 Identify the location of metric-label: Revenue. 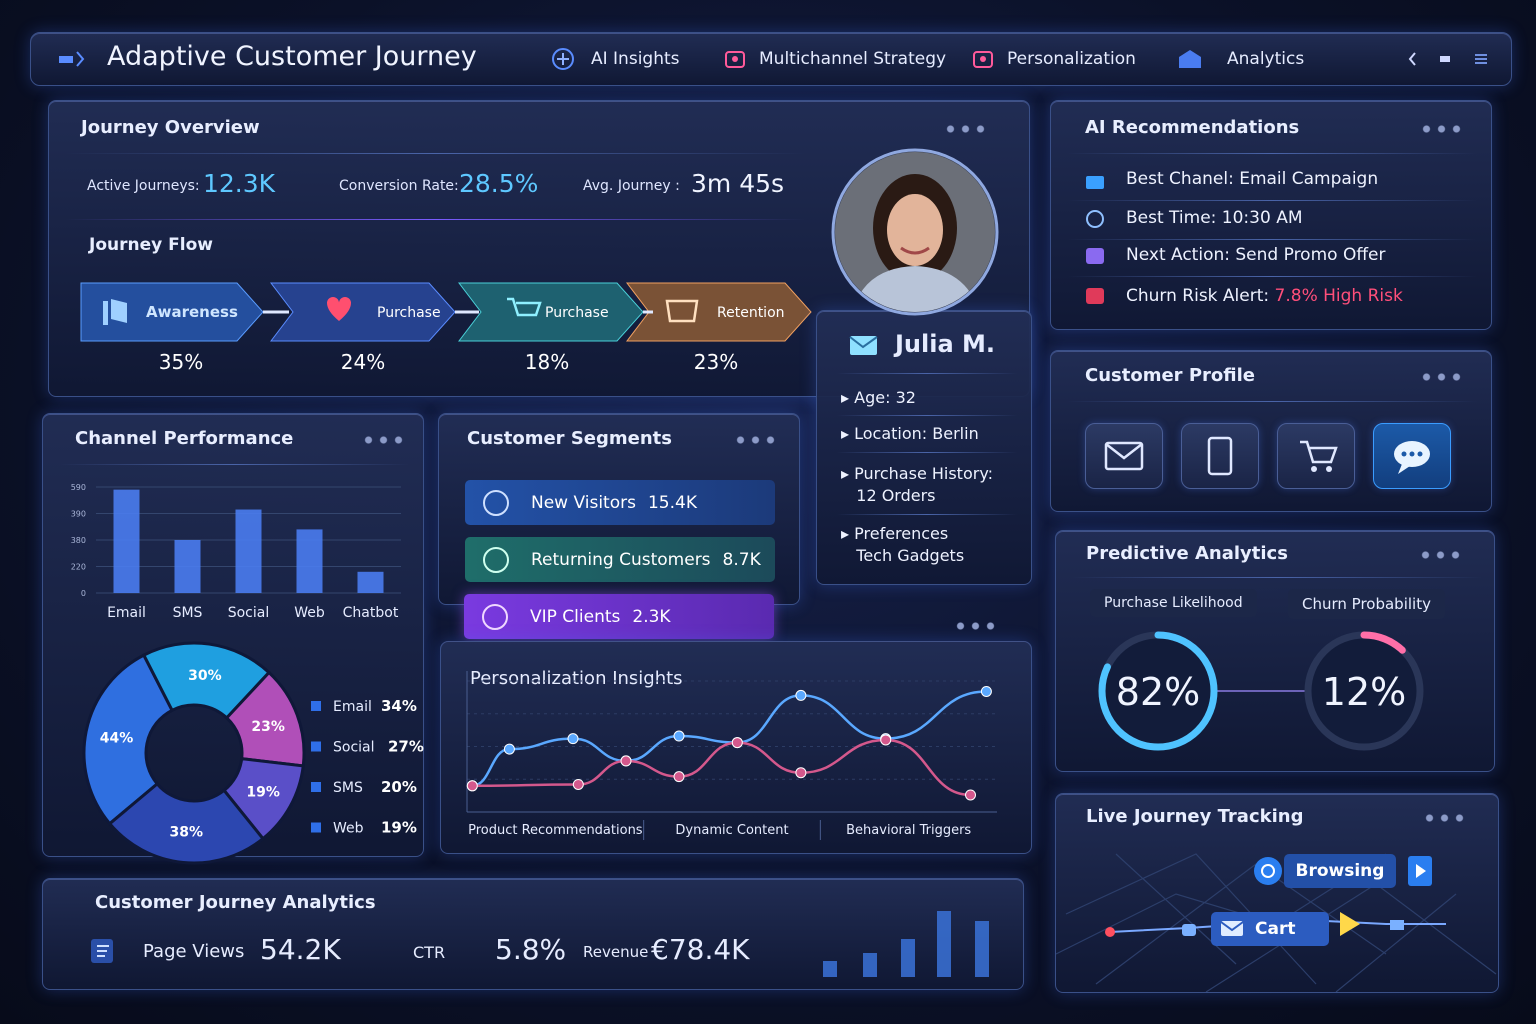
(616, 952).